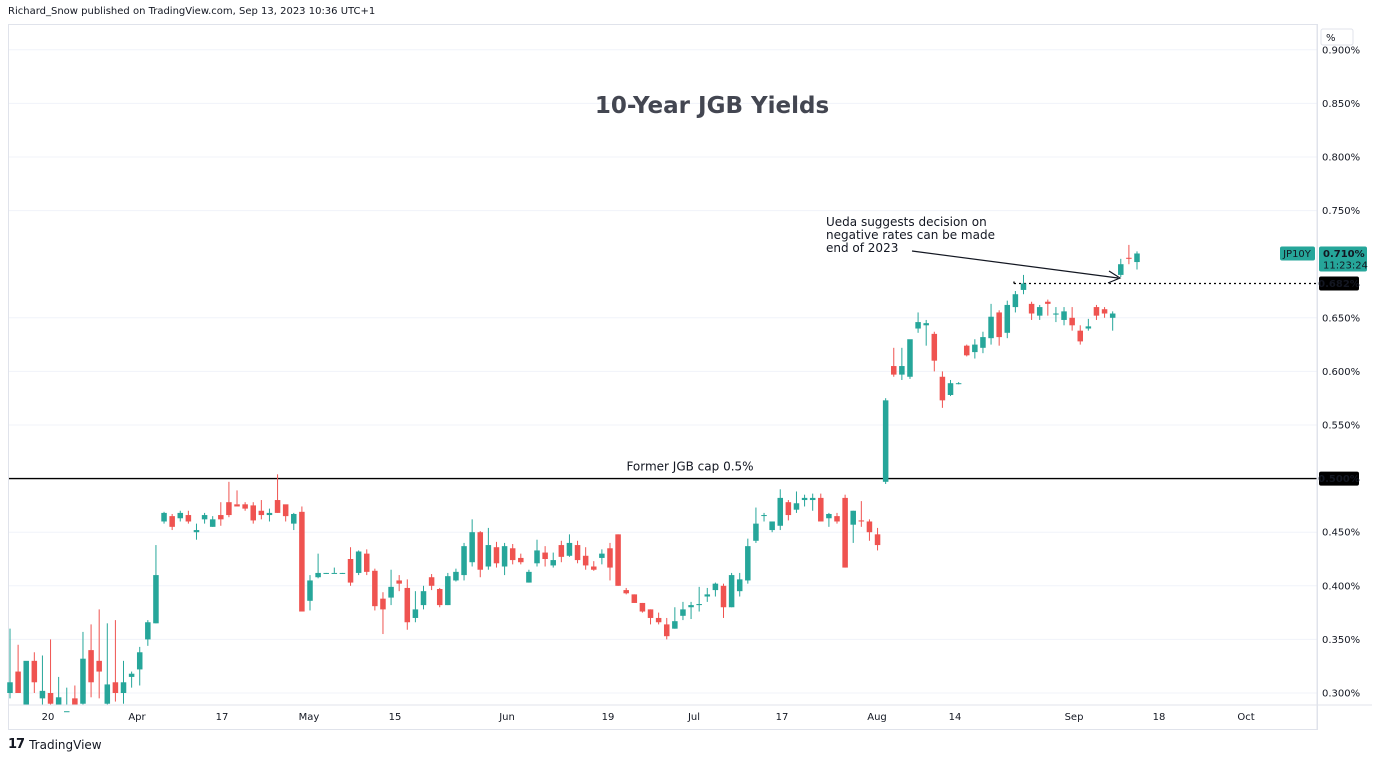 The width and height of the screenshot is (1381, 759). I want to click on time-axis: 20 Apr 17 May 15 Jun 19 Jul 17 Aug 14 Sep 18 Oct, so click(690, 713).